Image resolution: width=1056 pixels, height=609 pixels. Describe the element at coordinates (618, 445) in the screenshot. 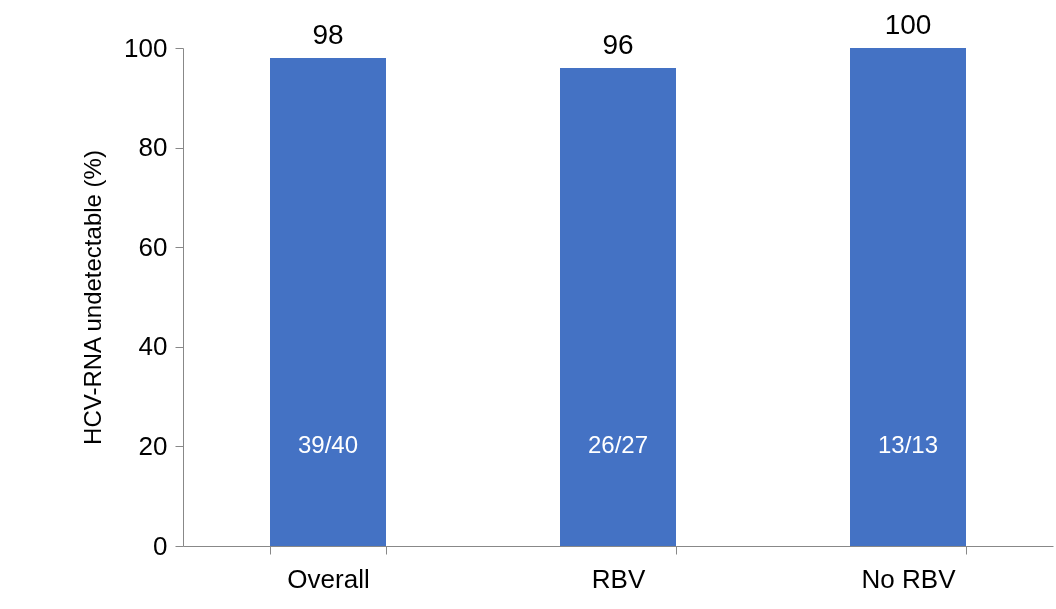

I see `annotation: 26/27` at that location.